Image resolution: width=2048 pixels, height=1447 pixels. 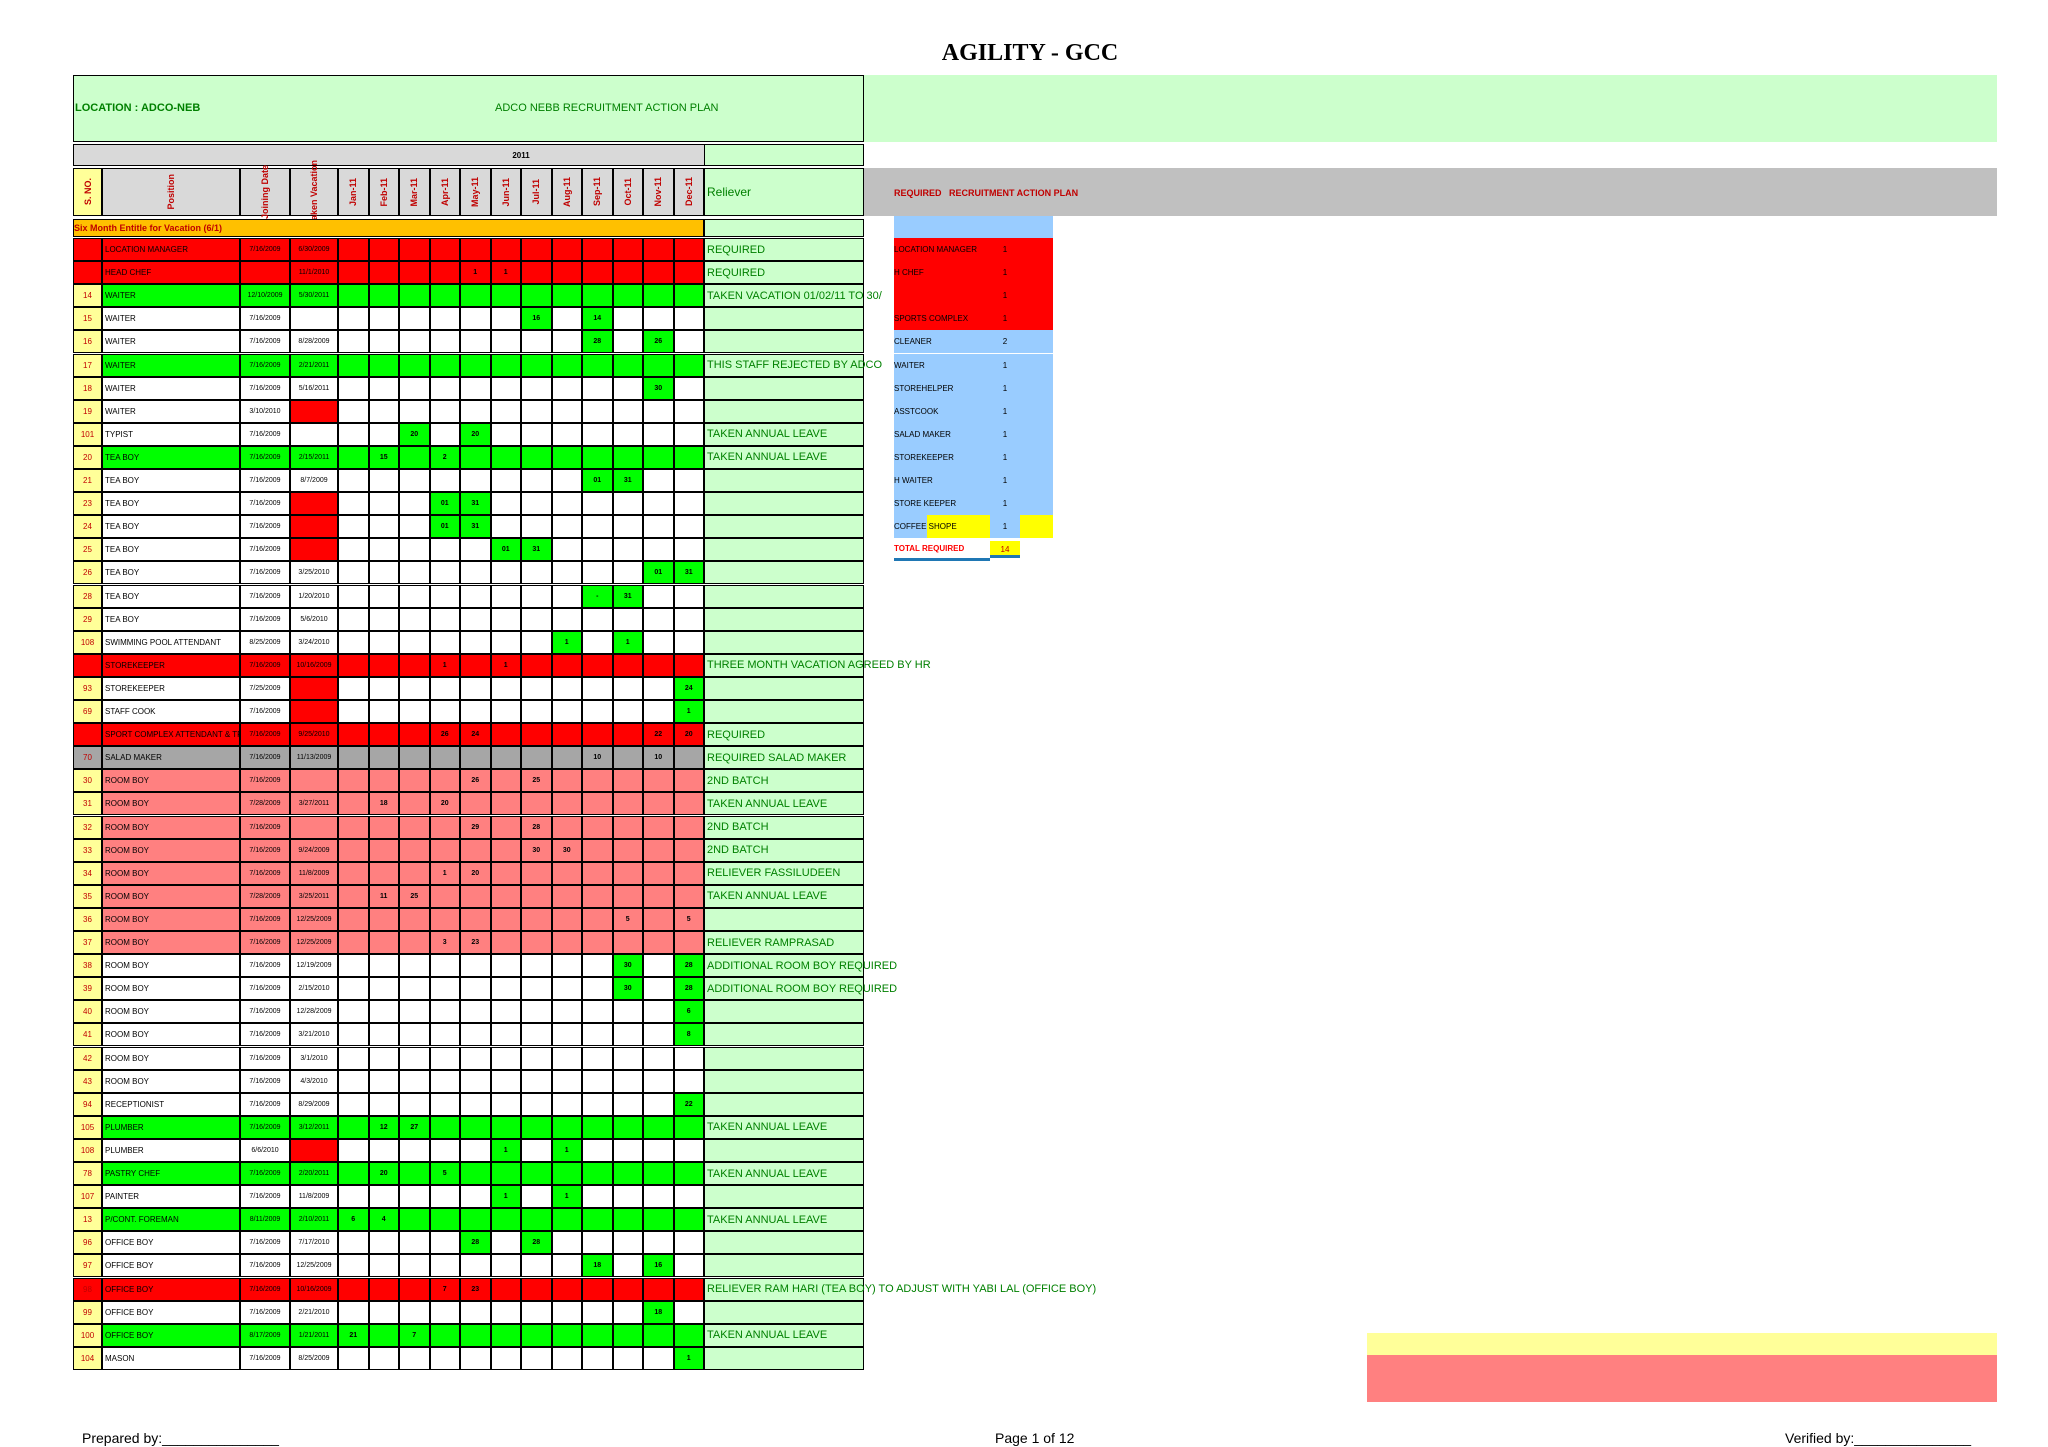 What do you see at coordinates (536, 192) in the screenshot?
I see `month-header: Jul-11` at bounding box center [536, 192].